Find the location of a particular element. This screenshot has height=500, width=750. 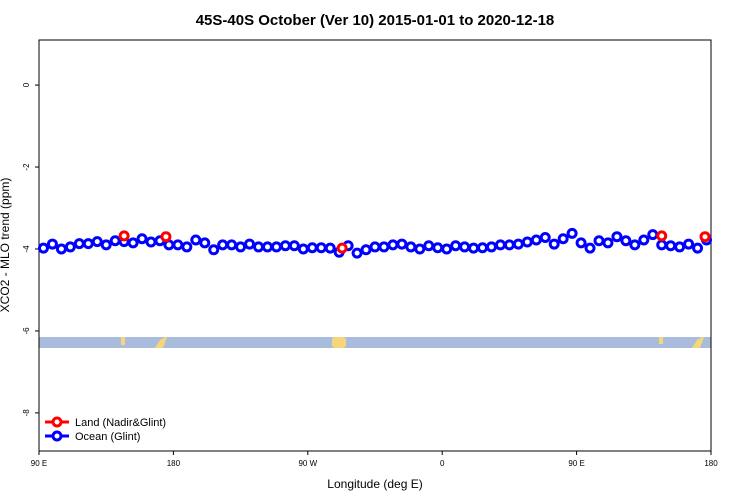

legend-label: Ocean (Glint) is located at coordinates (107, 437).